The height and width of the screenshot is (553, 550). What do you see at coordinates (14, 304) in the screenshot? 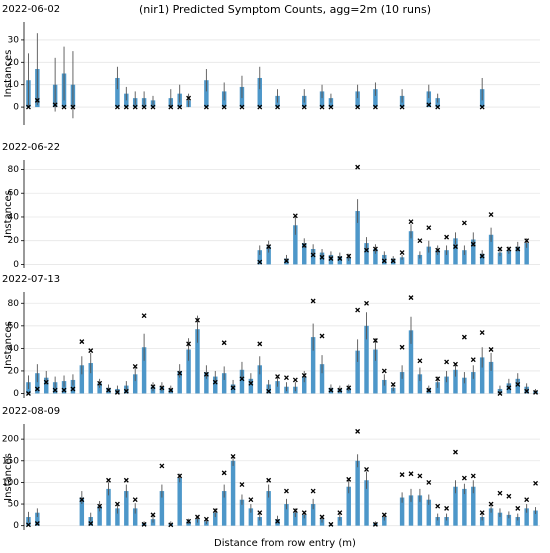
I see `y-tick-label: 80` at bounding box center [14, 304].